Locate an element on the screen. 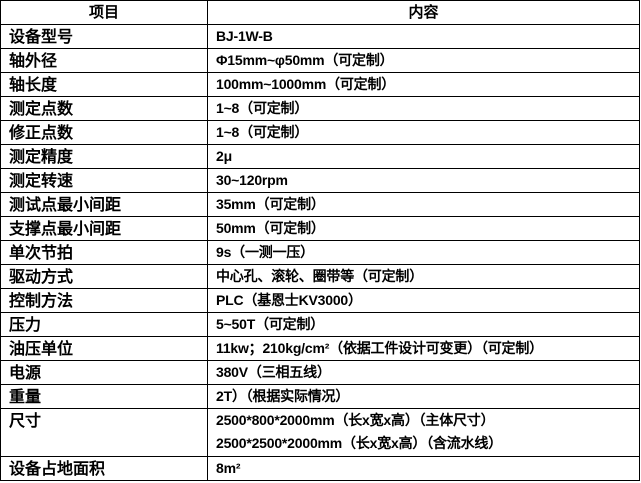 The height and width of the screenshot is (483, 641). row-value: 2μ is located at coordinates (423, 156).